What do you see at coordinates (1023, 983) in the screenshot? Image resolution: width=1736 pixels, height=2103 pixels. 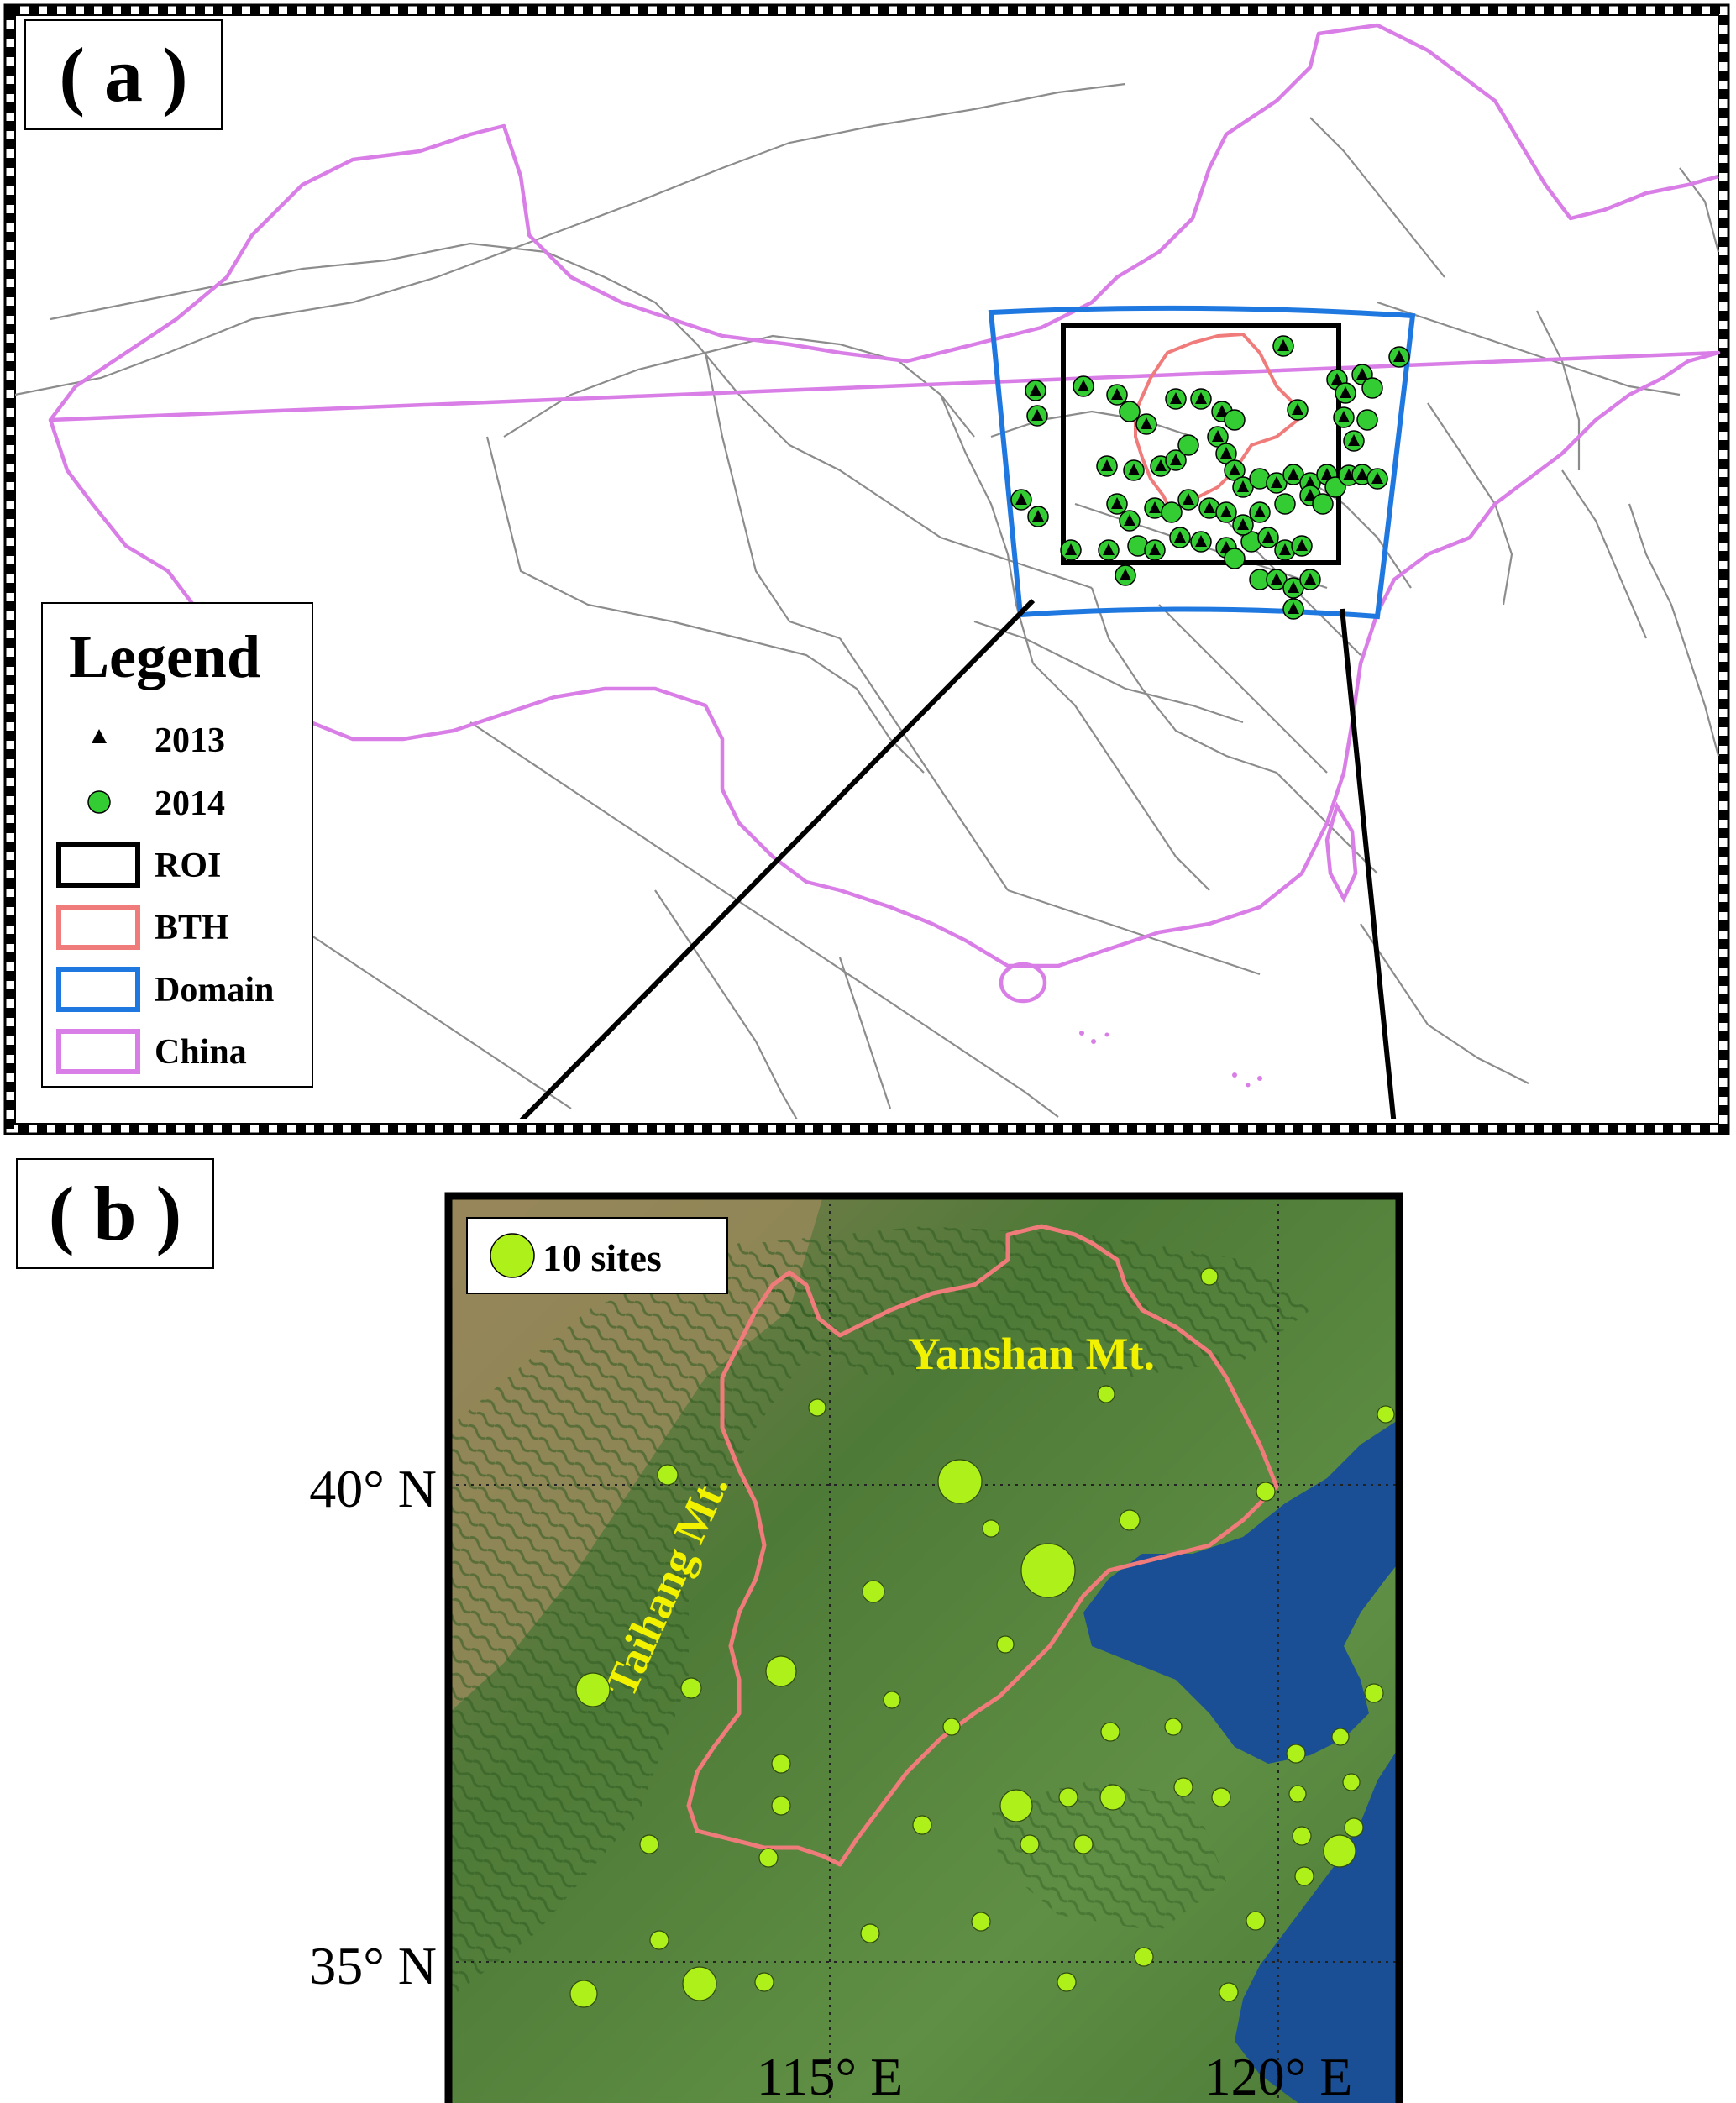 I see `hainan-island` at bounding box center [1023, 983].